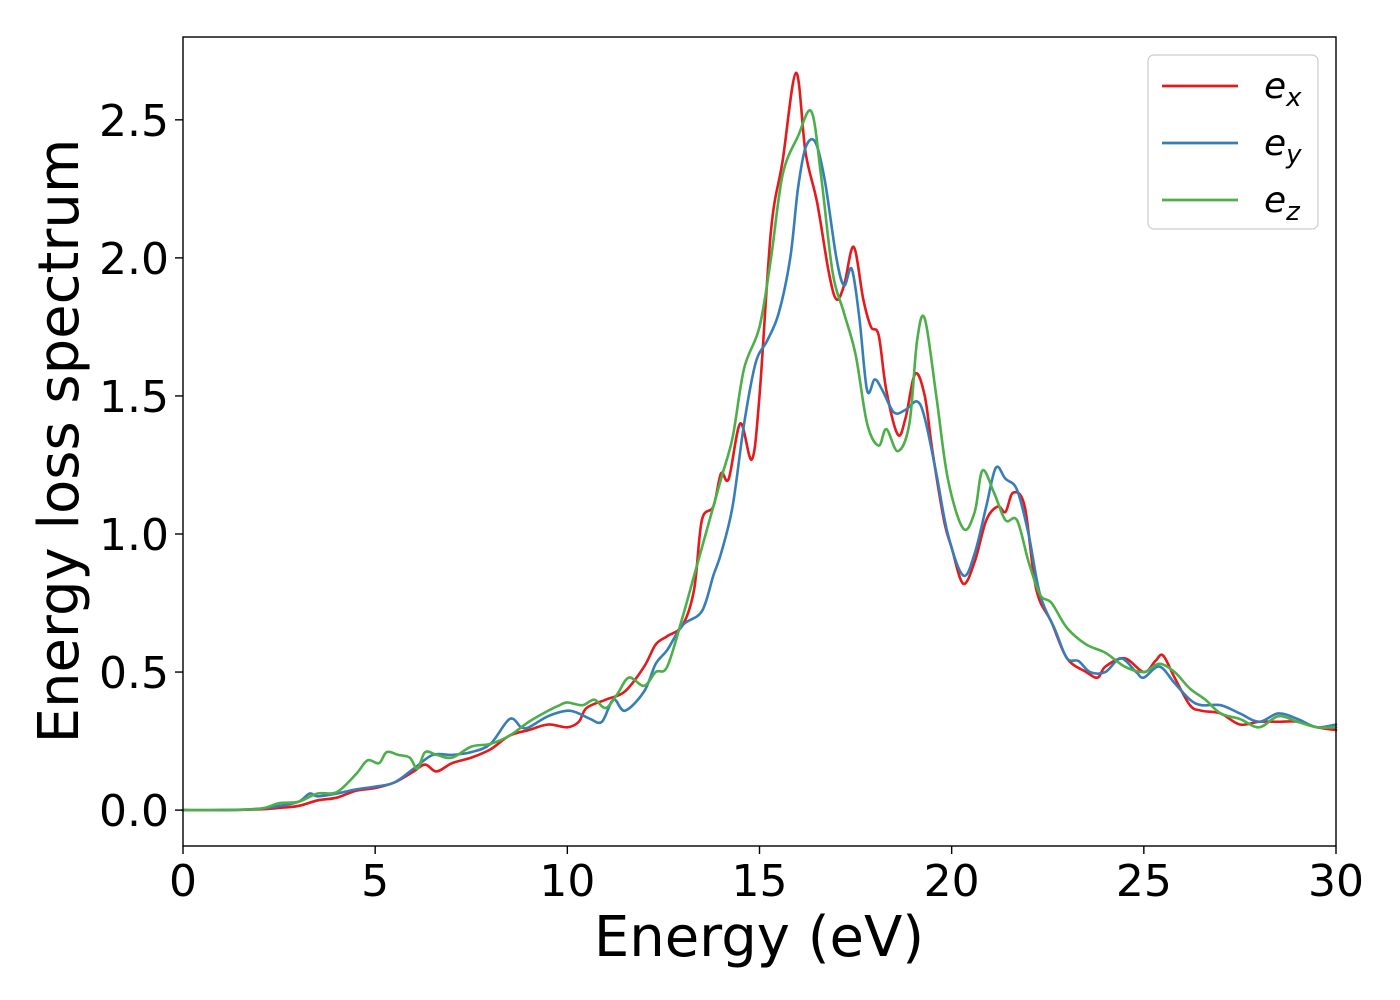 This screenshot has width=1400, height=1000. Describe the element at coordinates (134, 397) in the screenshot. I see `y-tick-label: 1.5` at that location.